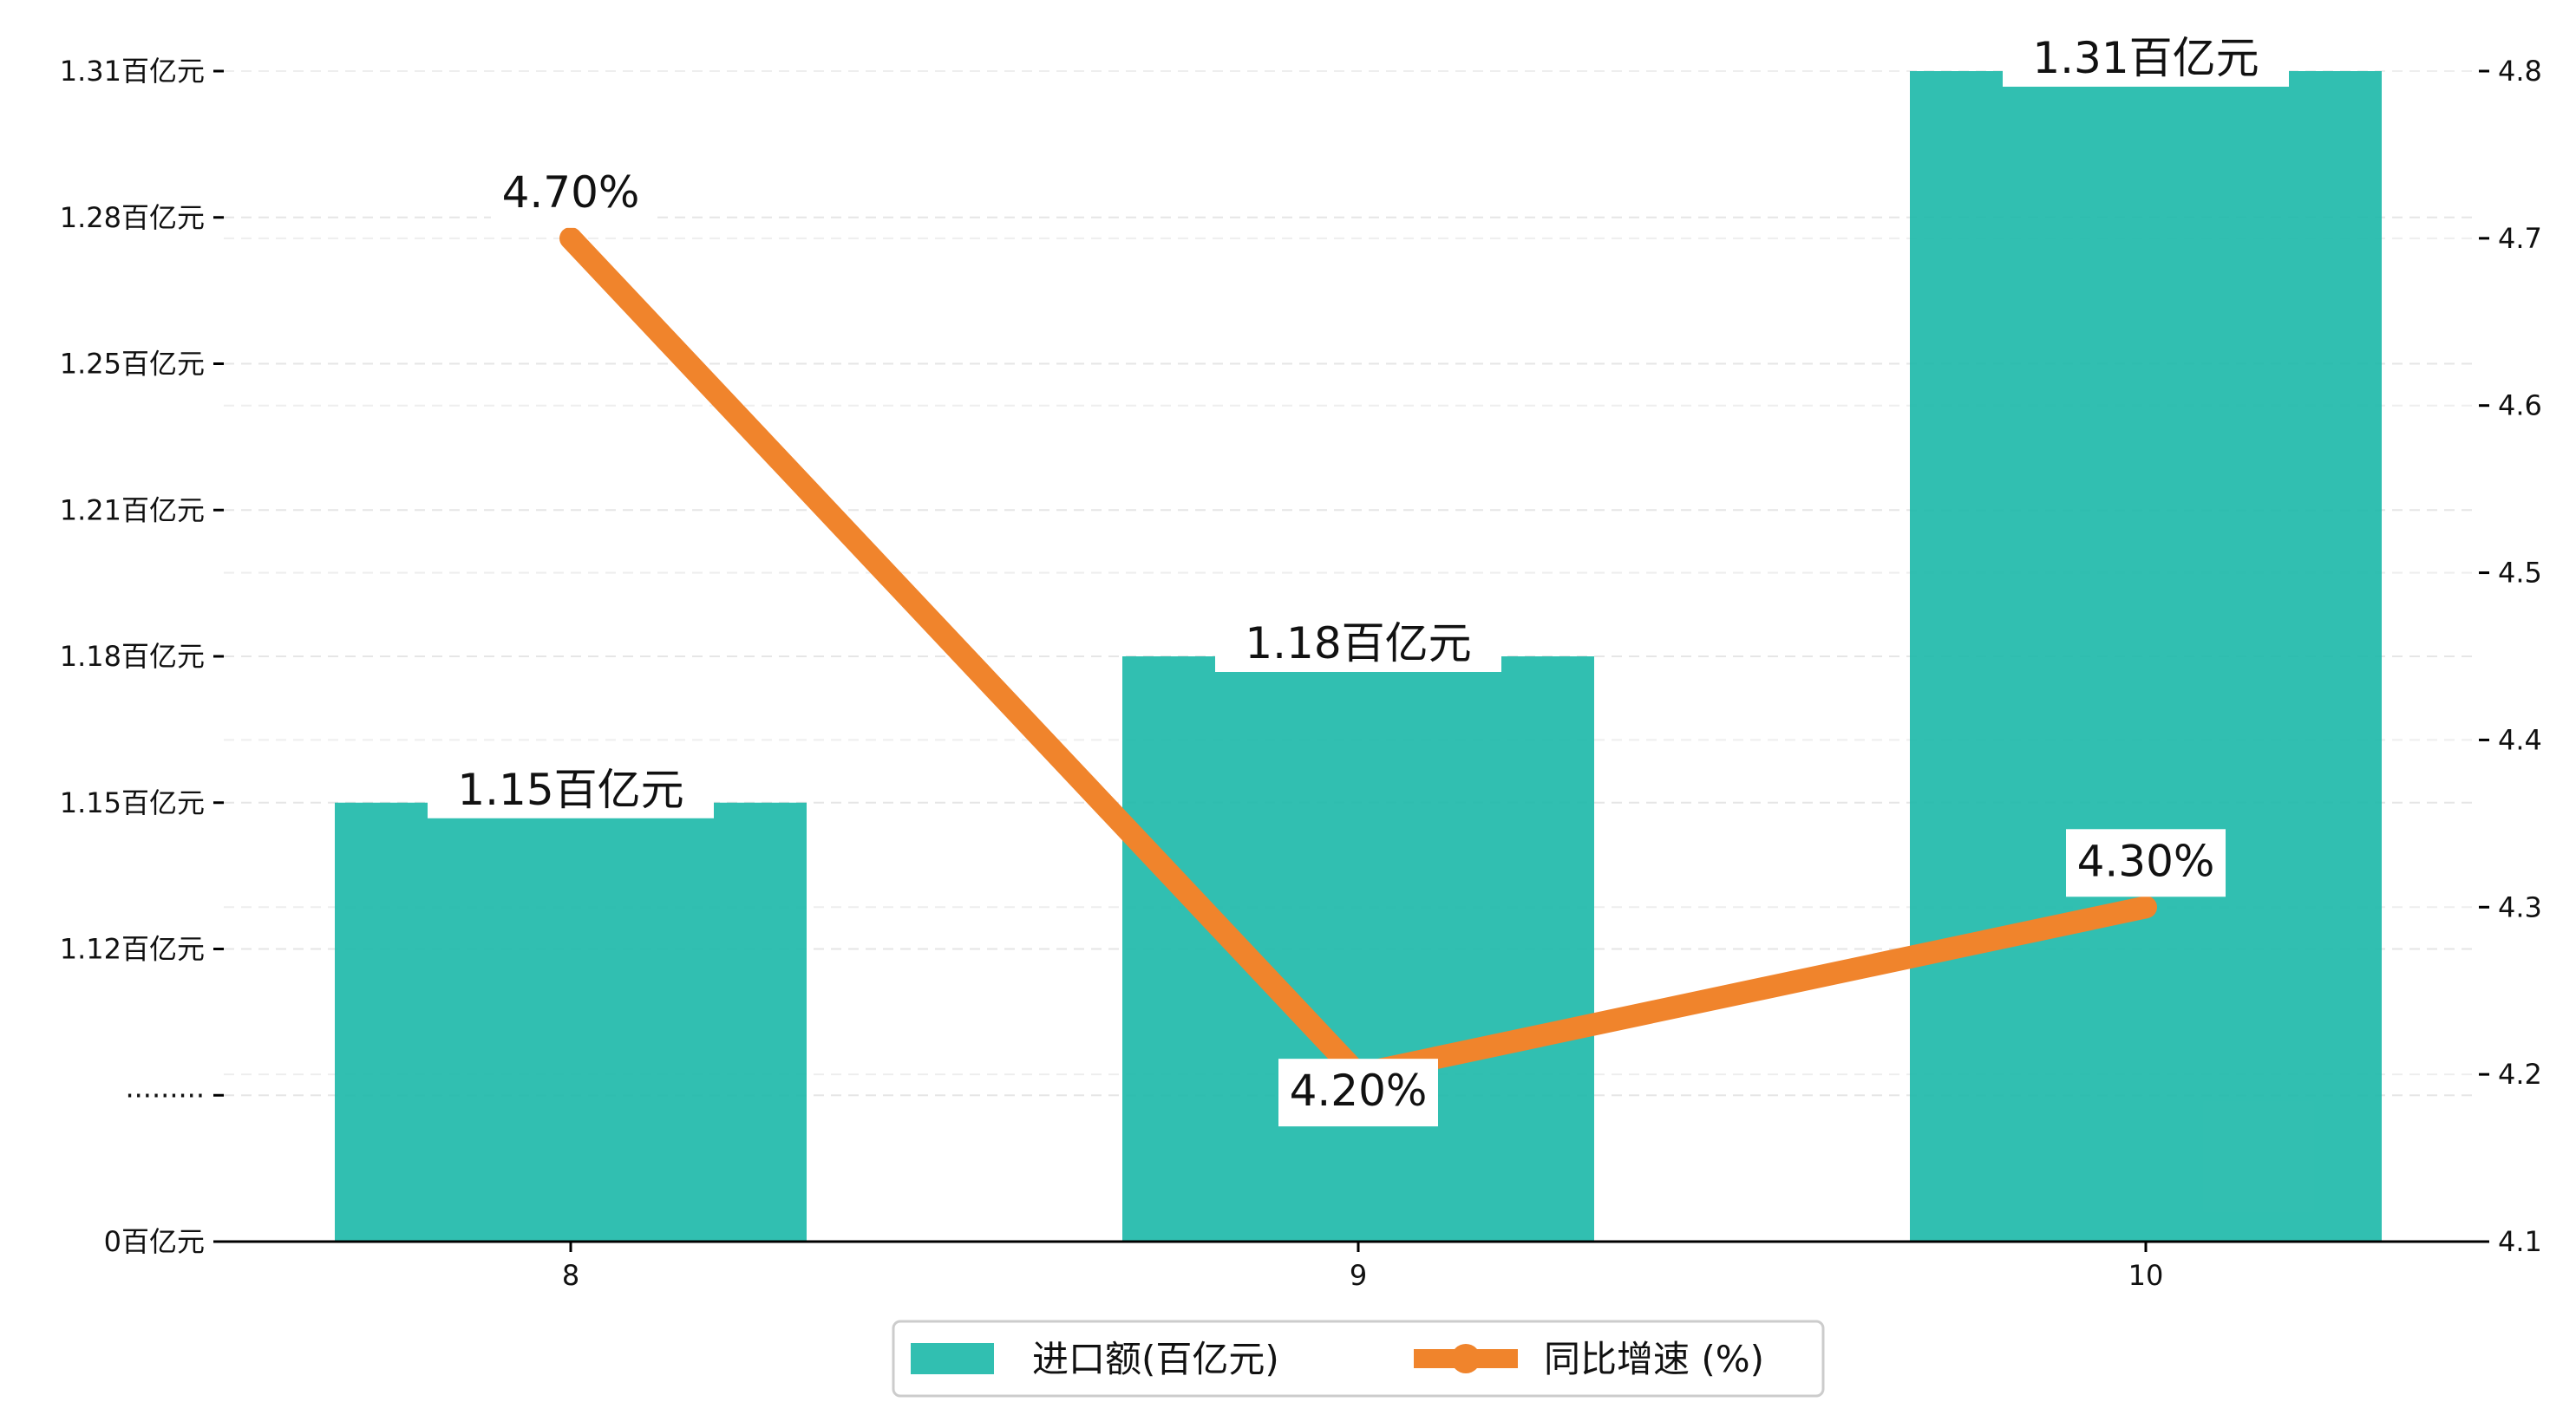 This screenshot has height=1415, width=2576. I want to click on line-value-label: 4.30%, so click(2146, 861).